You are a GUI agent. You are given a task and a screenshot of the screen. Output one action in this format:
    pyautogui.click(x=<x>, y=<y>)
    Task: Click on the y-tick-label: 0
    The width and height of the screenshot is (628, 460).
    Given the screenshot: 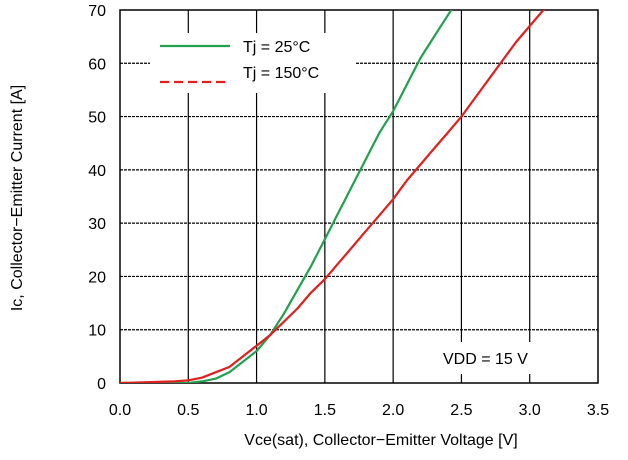 What is the action you would take?
    pyautogui.click(x=101, y=384)
    